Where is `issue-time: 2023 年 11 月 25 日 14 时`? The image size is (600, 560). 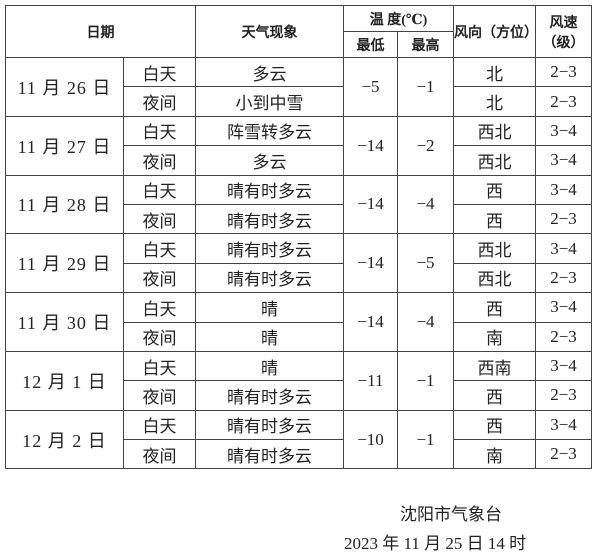 issue-time: 2023 年 11 月 25 日 14 时 is located at coordinates (435, 543).